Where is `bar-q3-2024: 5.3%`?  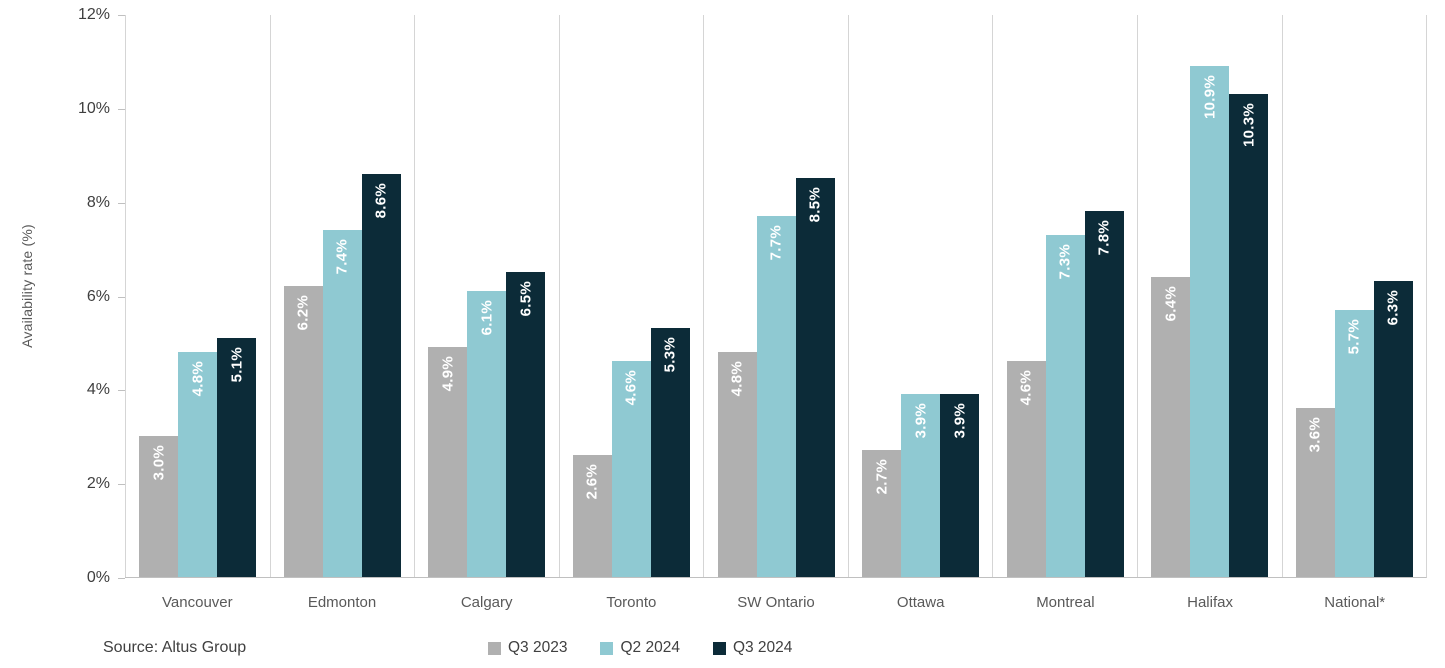
bar-q3-2024: 5.3% is located at coordinates (670, 452).